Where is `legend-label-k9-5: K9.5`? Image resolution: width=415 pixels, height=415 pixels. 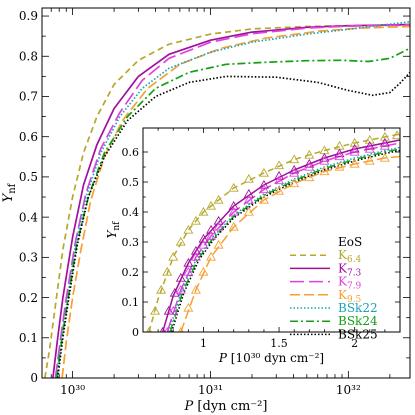 legend-label-k9-5: K9.5 is located at coordinates (350, 296).